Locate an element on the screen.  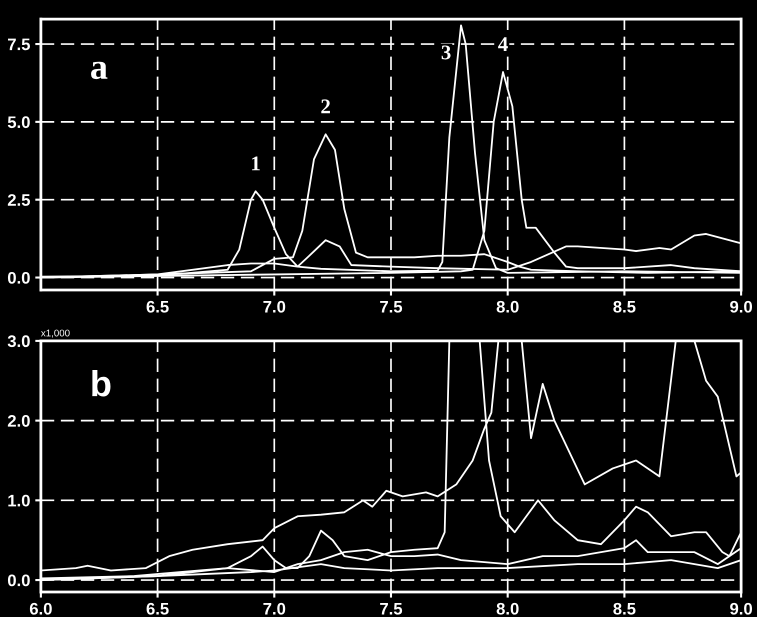
annotation: a is located at coordinates (99, 71).